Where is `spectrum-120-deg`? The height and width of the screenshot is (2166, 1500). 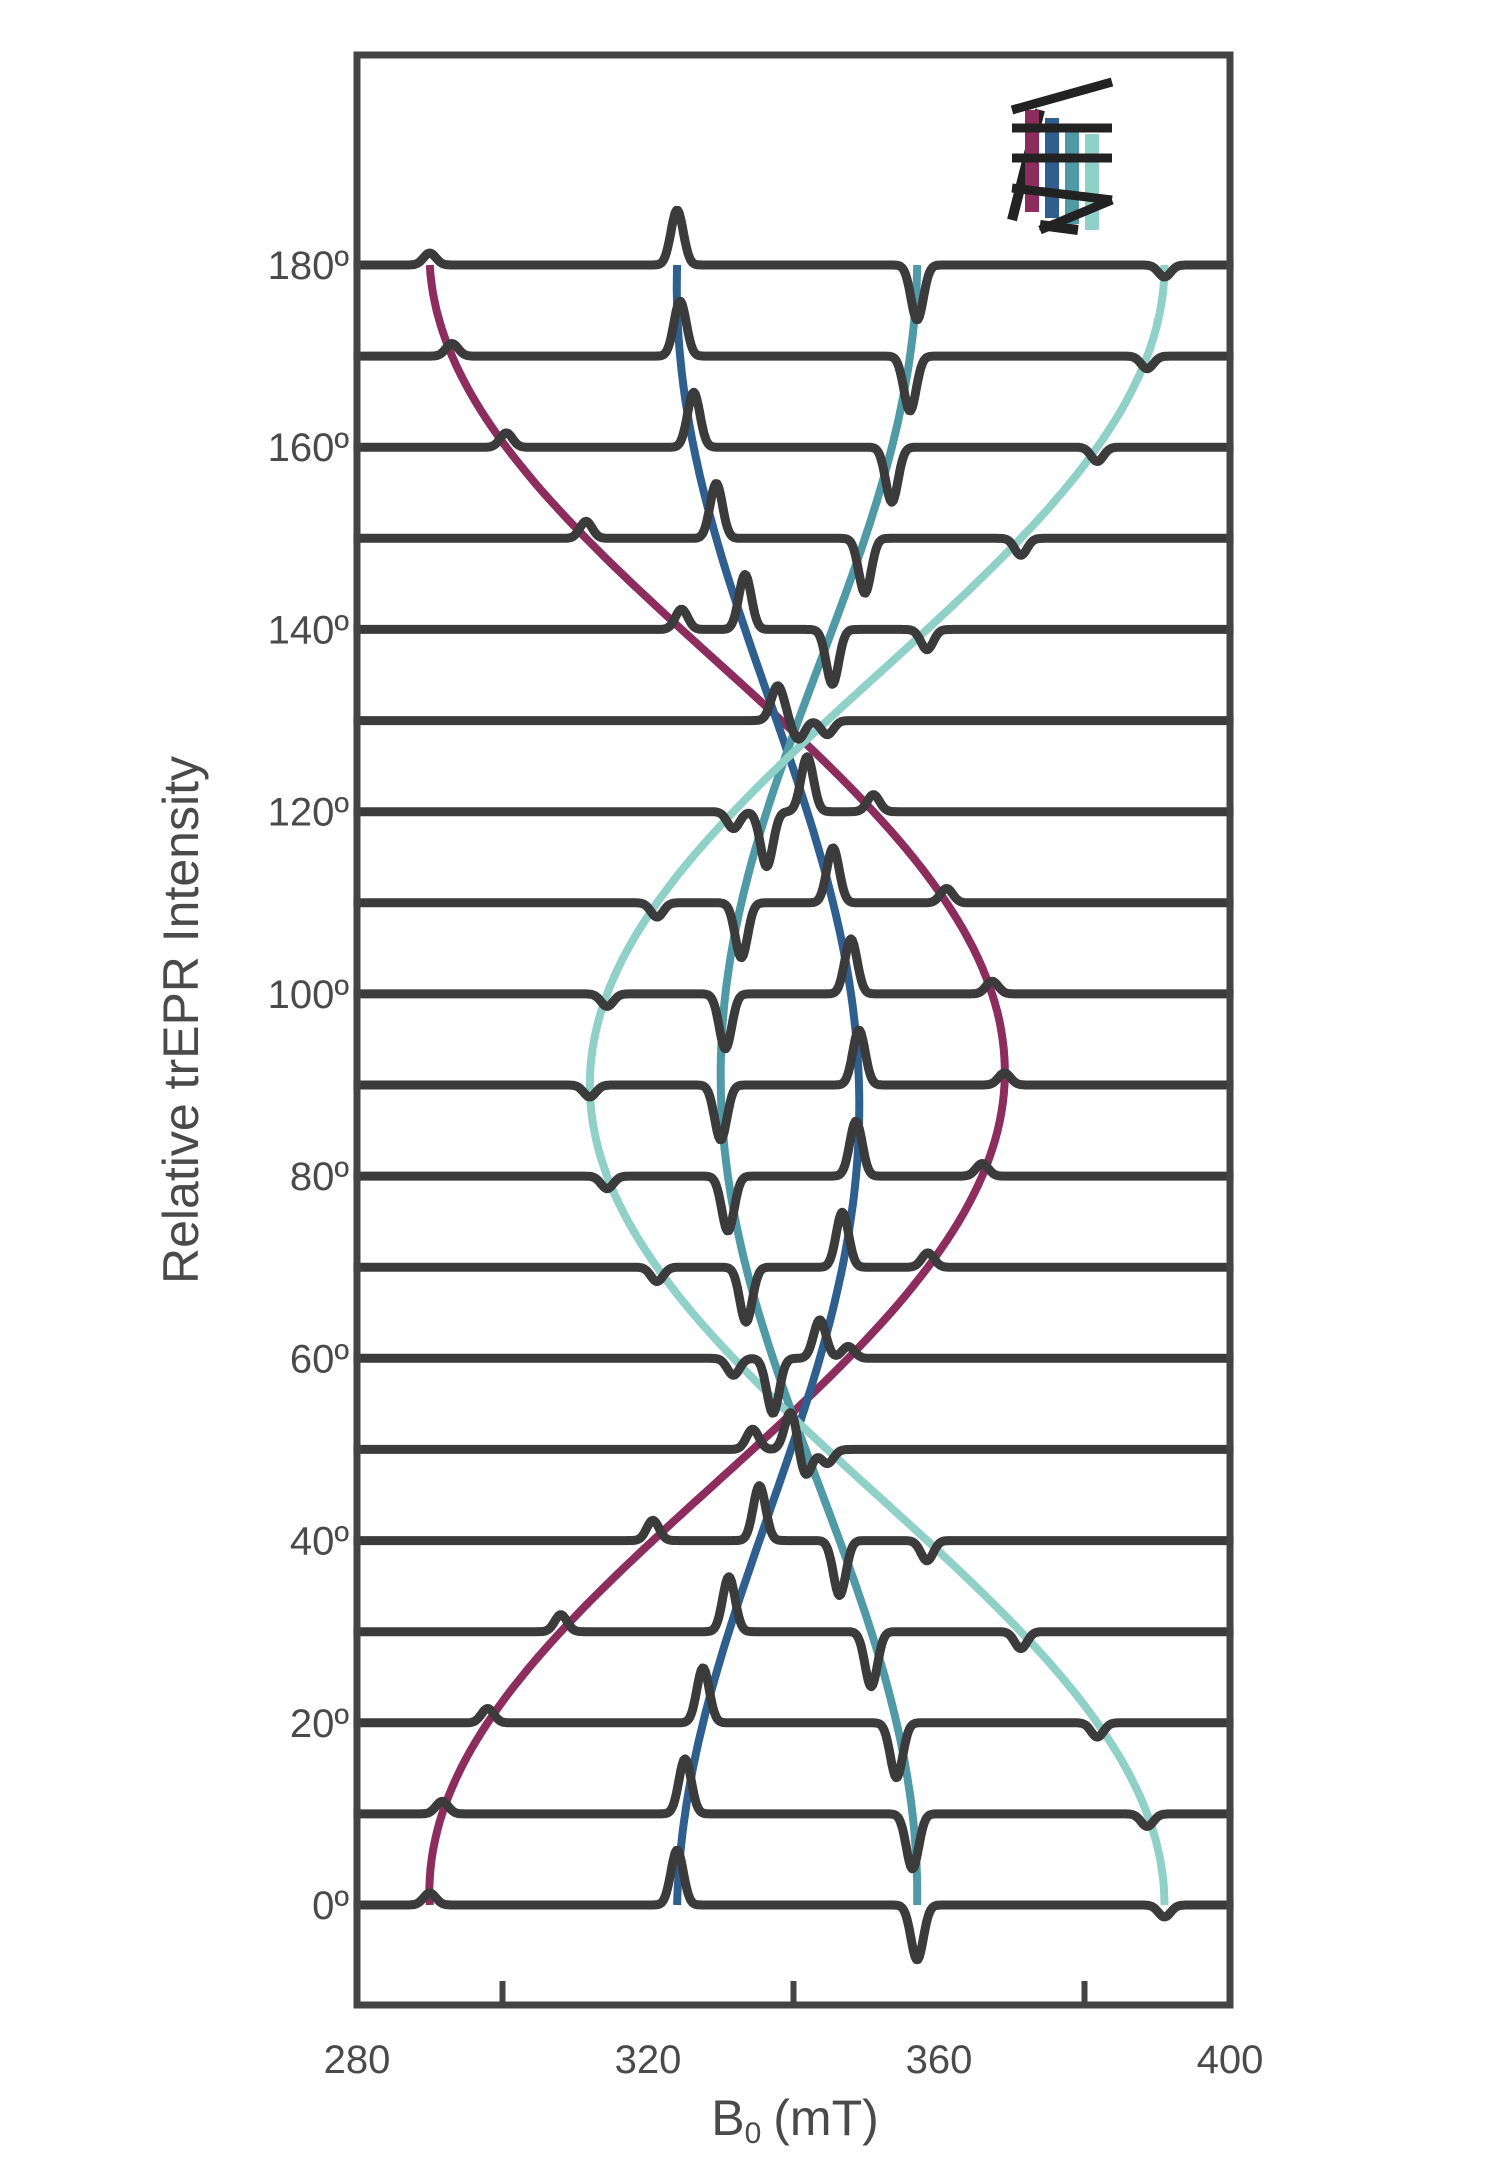
spectrum-120-deg is located at coordinates (793, 812).